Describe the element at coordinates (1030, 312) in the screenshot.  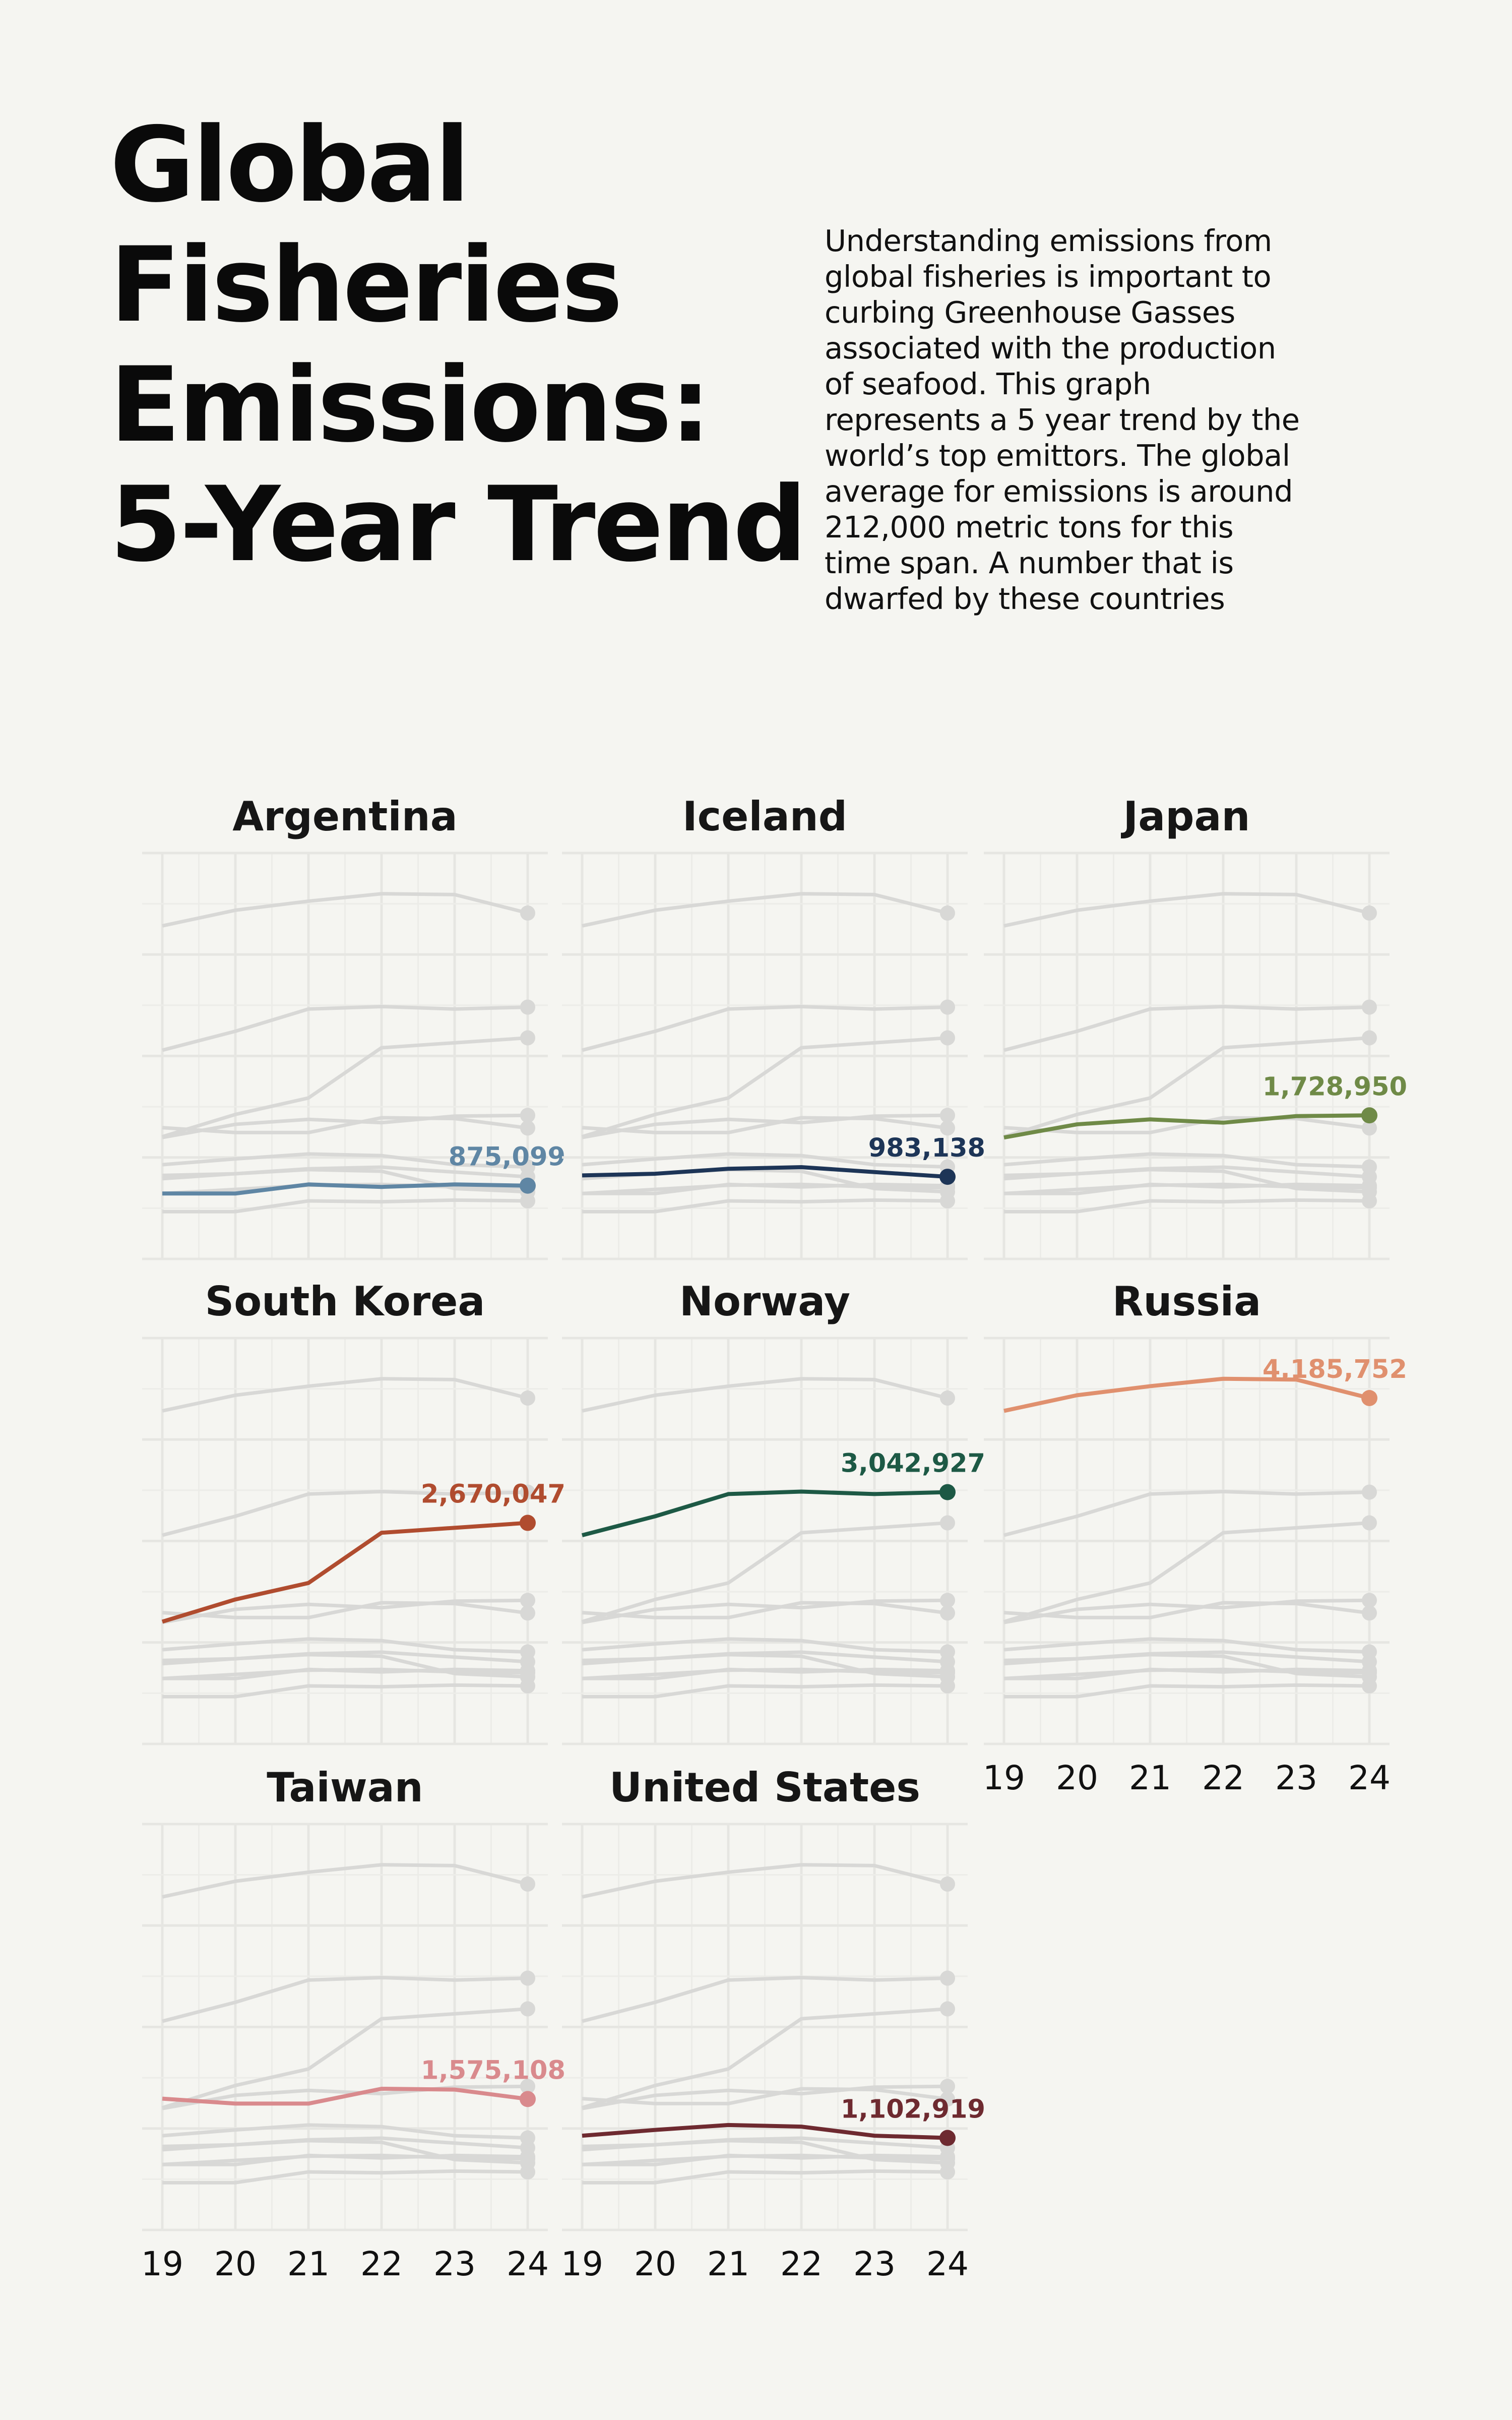
I see `description-line: curbing Greenhouse Gasses` at that location.